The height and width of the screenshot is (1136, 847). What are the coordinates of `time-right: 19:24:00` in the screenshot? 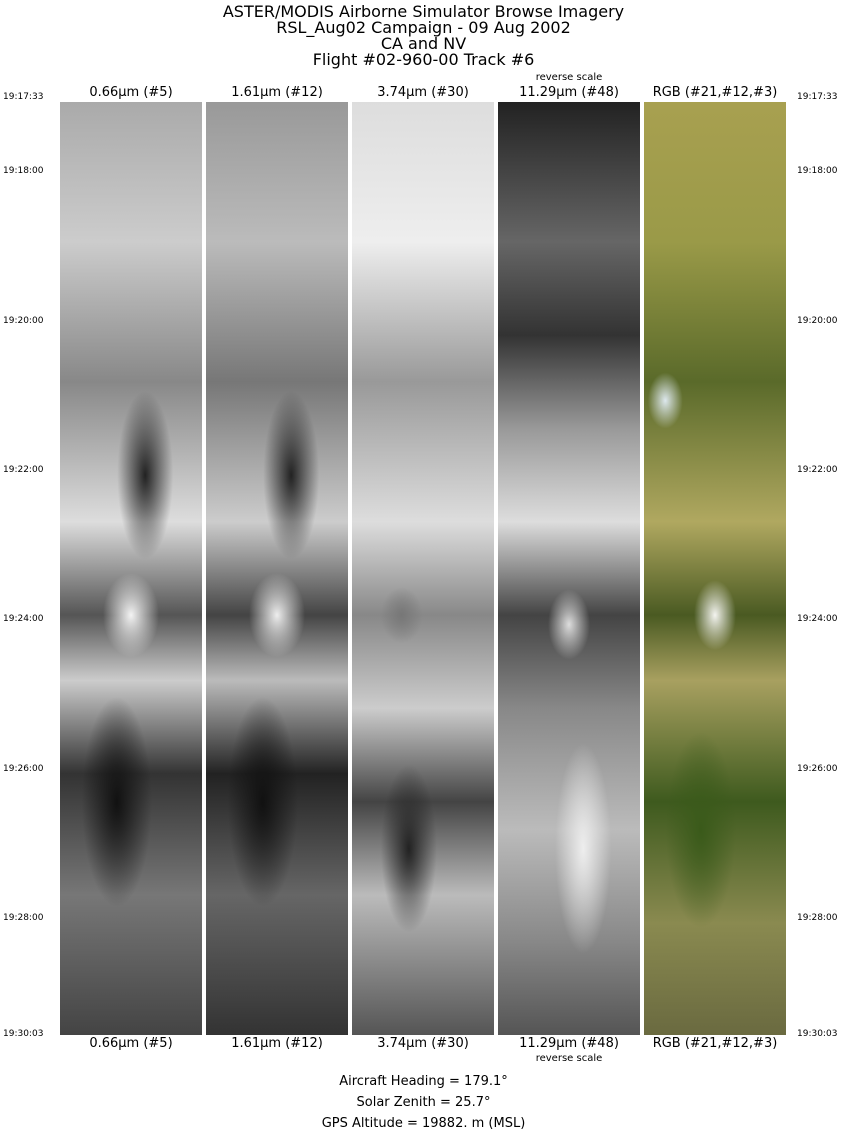 It's located at (817, 619).